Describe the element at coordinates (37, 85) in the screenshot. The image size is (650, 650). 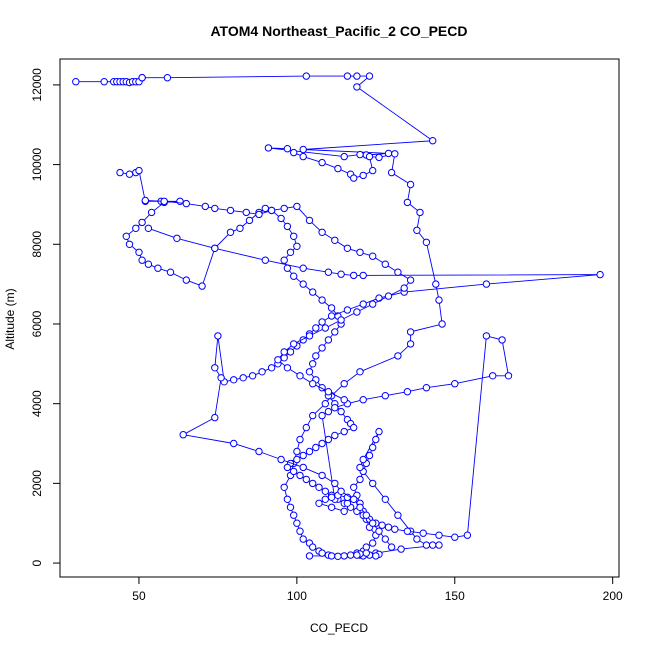
I see `y-tick-label: 12000` at that location.